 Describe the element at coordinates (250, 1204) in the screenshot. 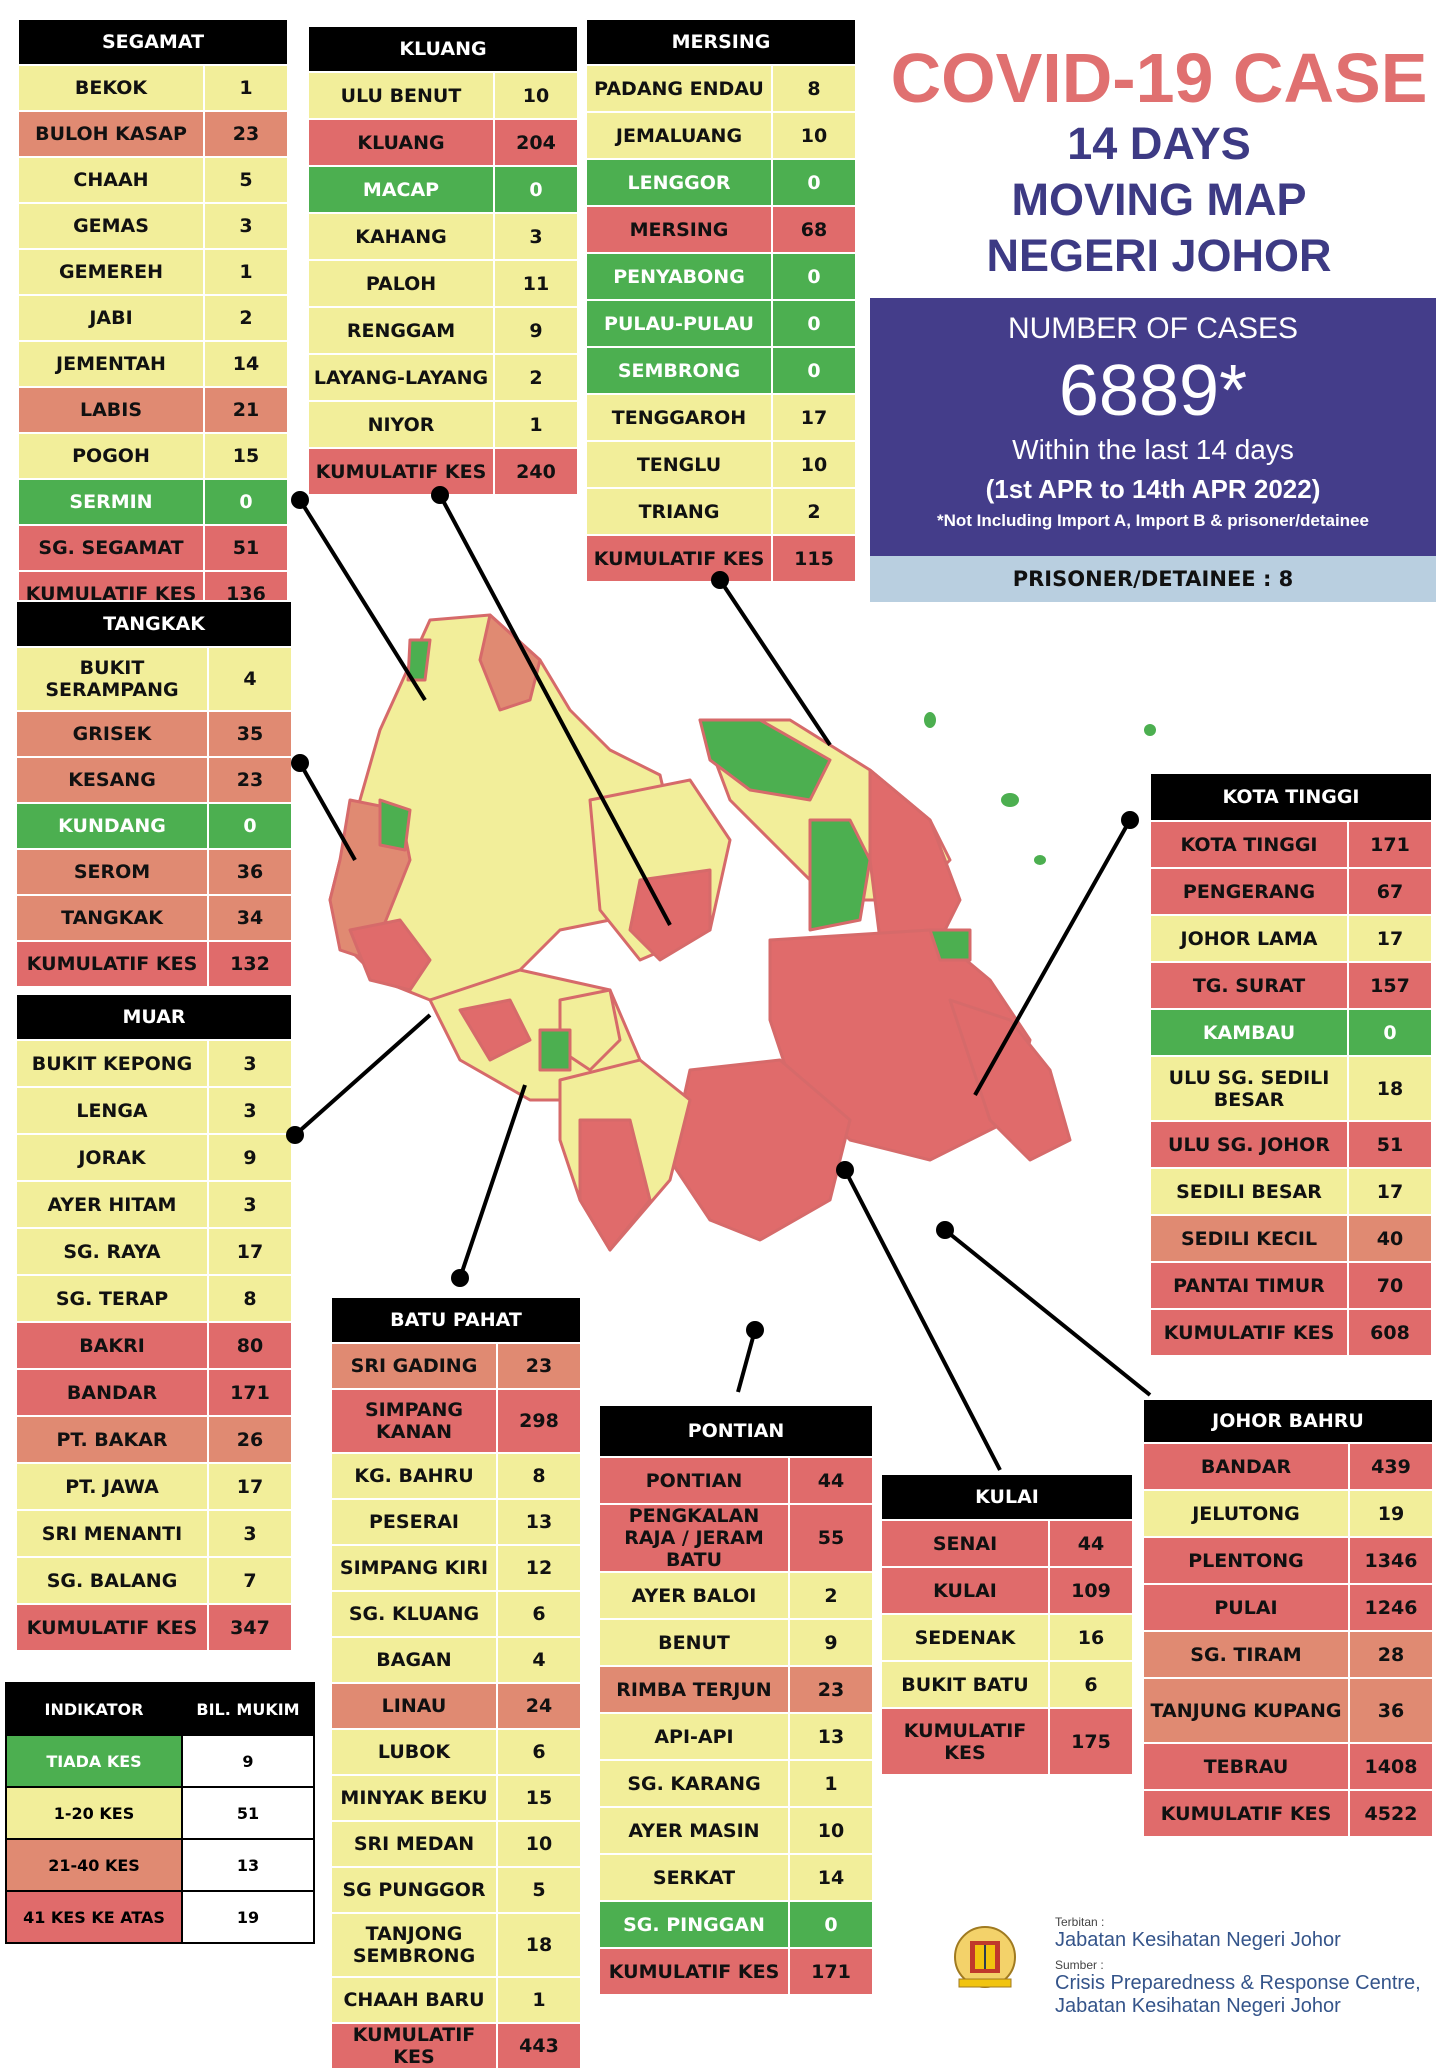

I see `mukim-cases: 3` at that location.